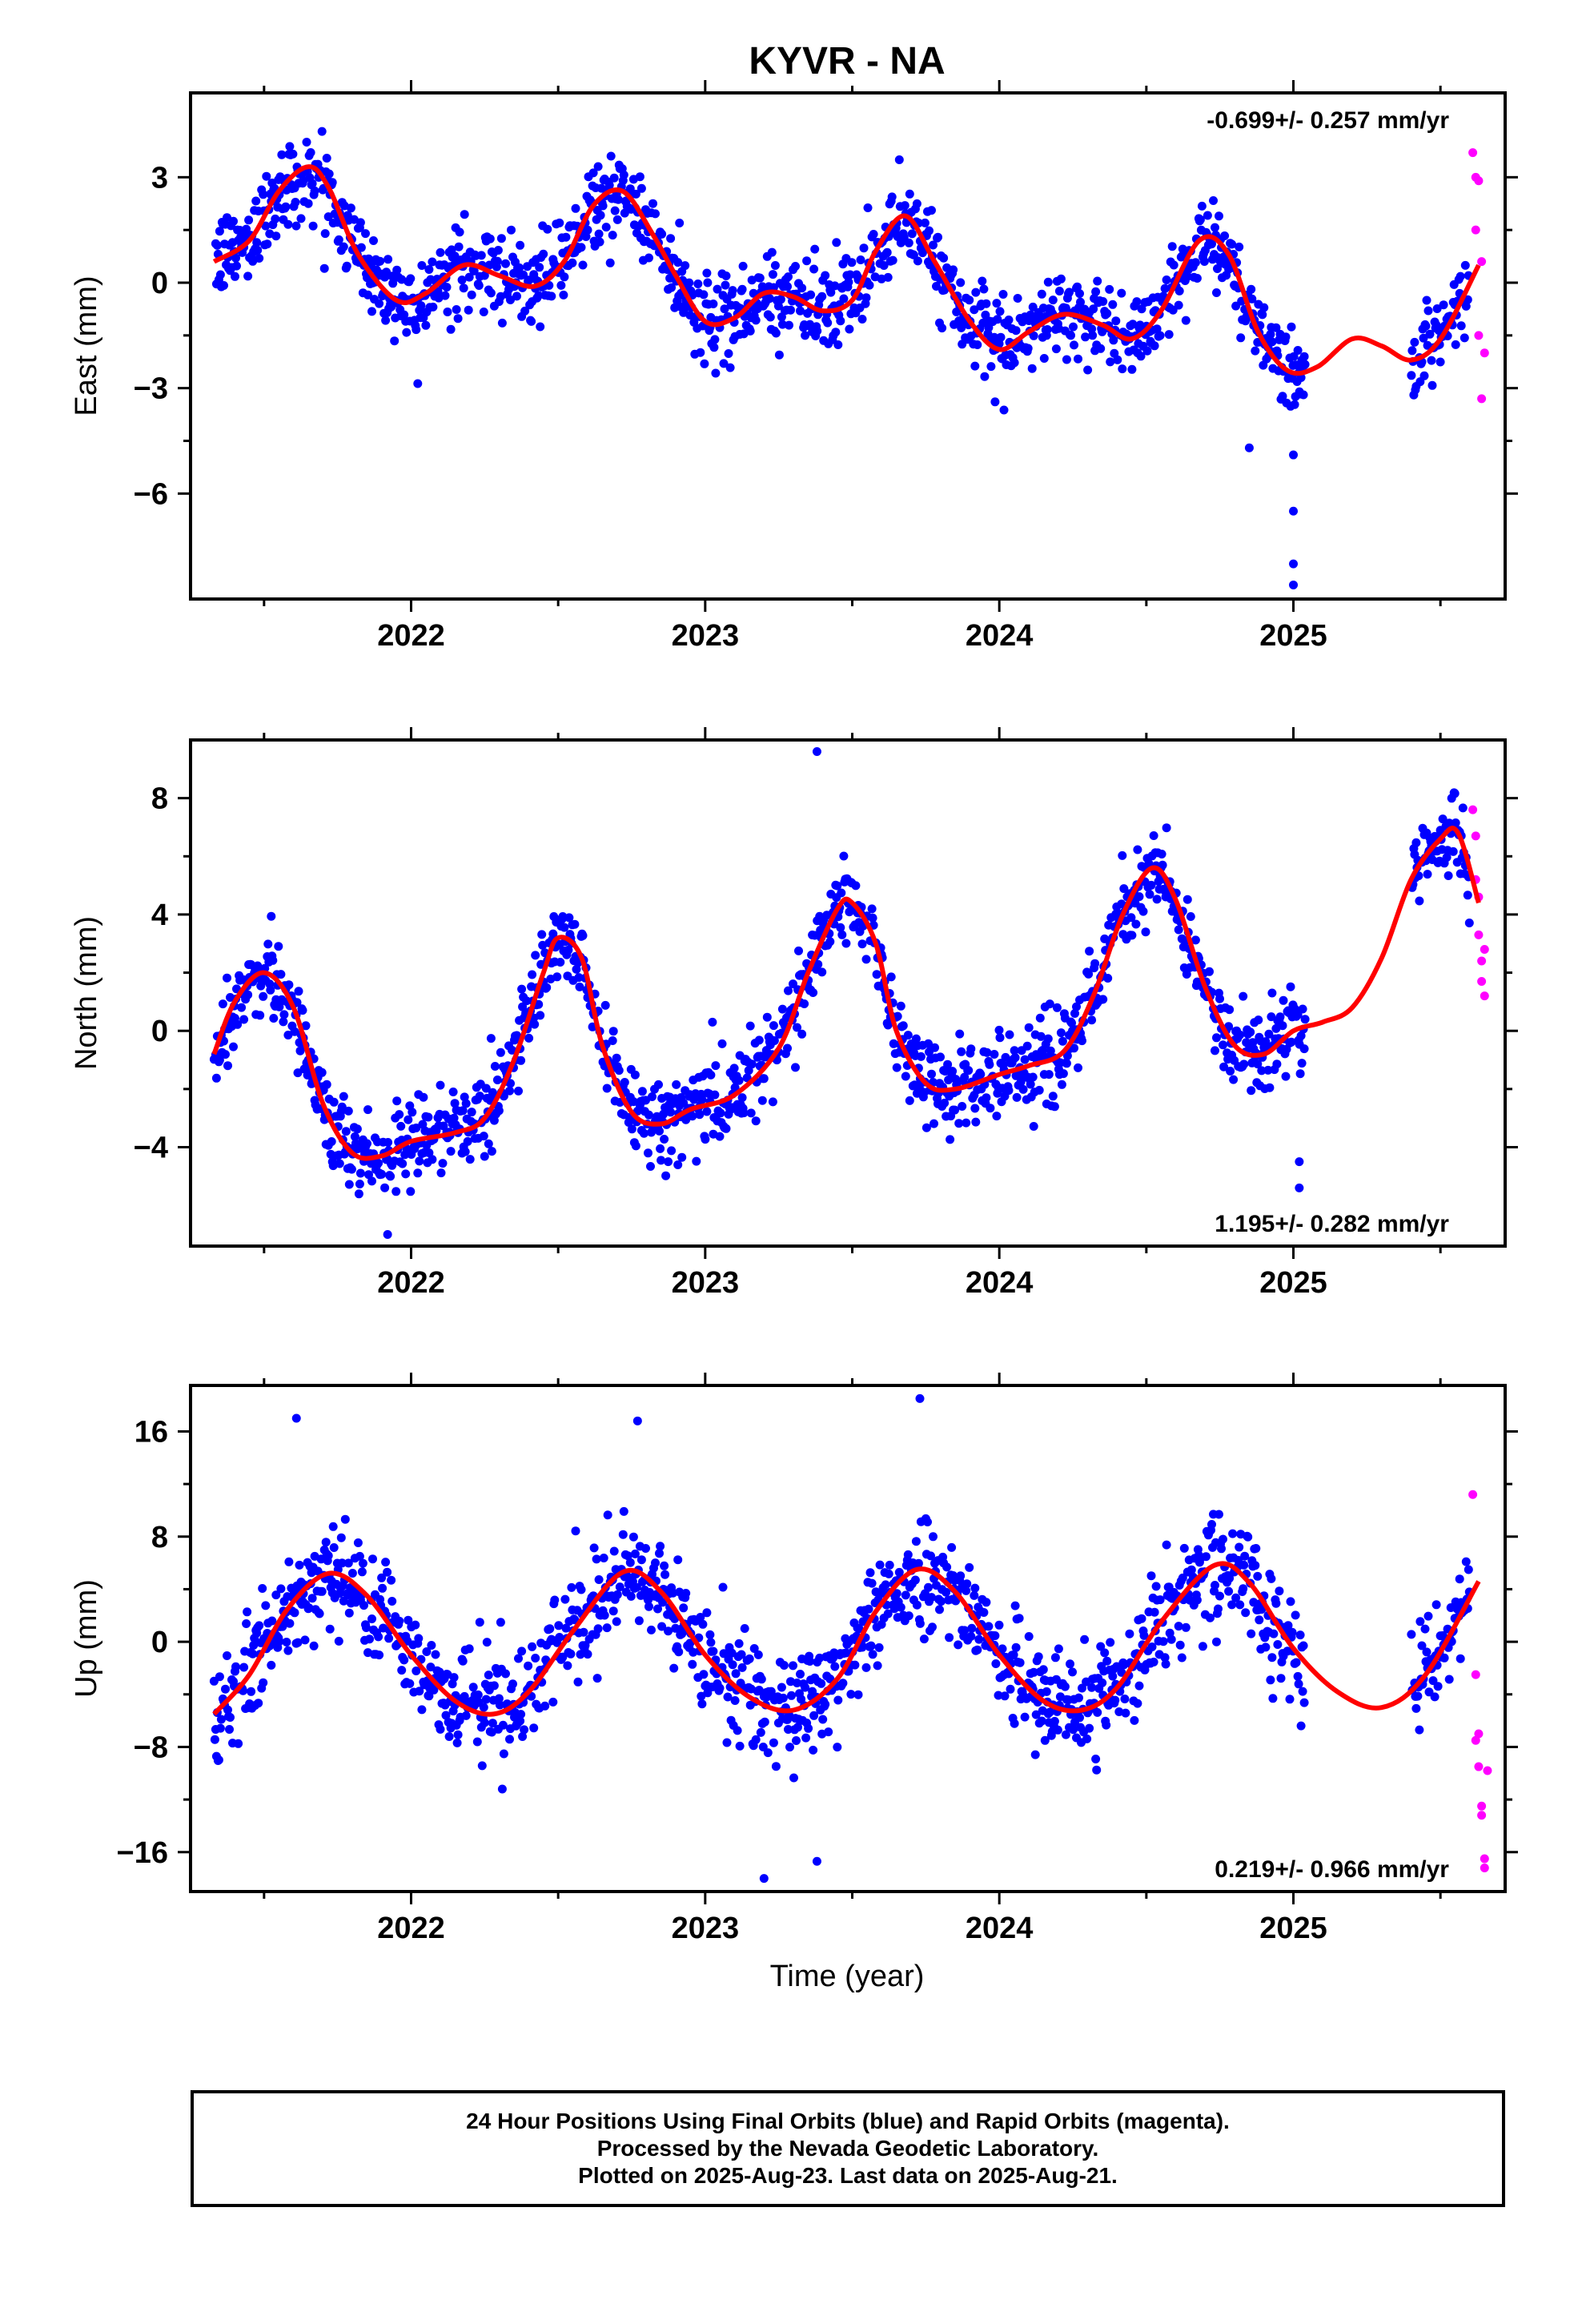 This screenshot has width=1582, height=2324. I want to click on y-axis-label: North (mm), so click(86, 993).